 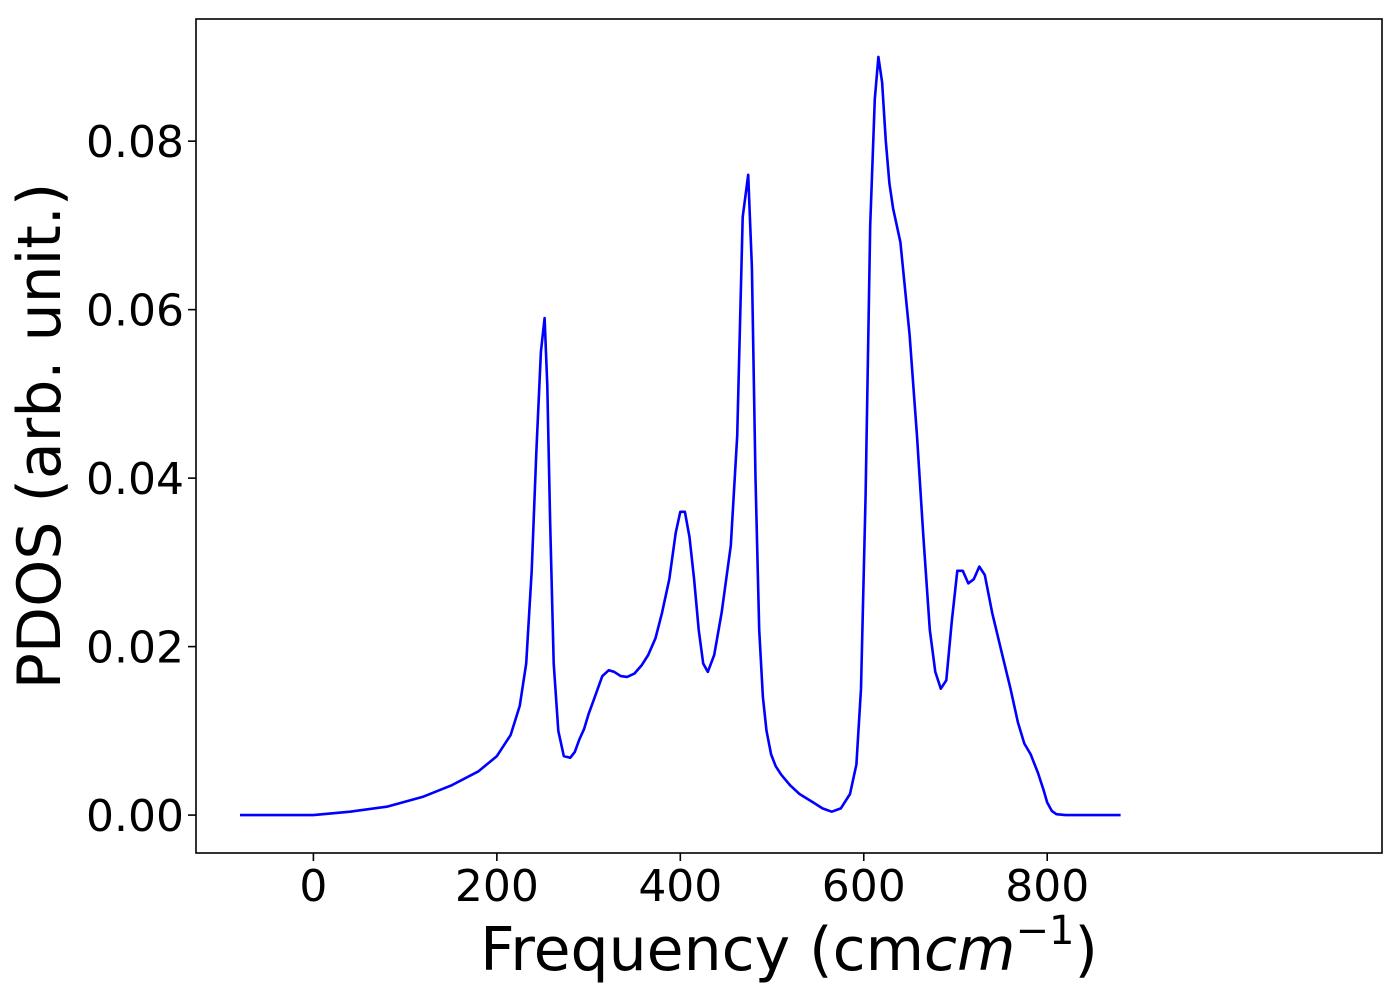 I want to click on y-tick-label: 0.06, so click(x=135, y=311).